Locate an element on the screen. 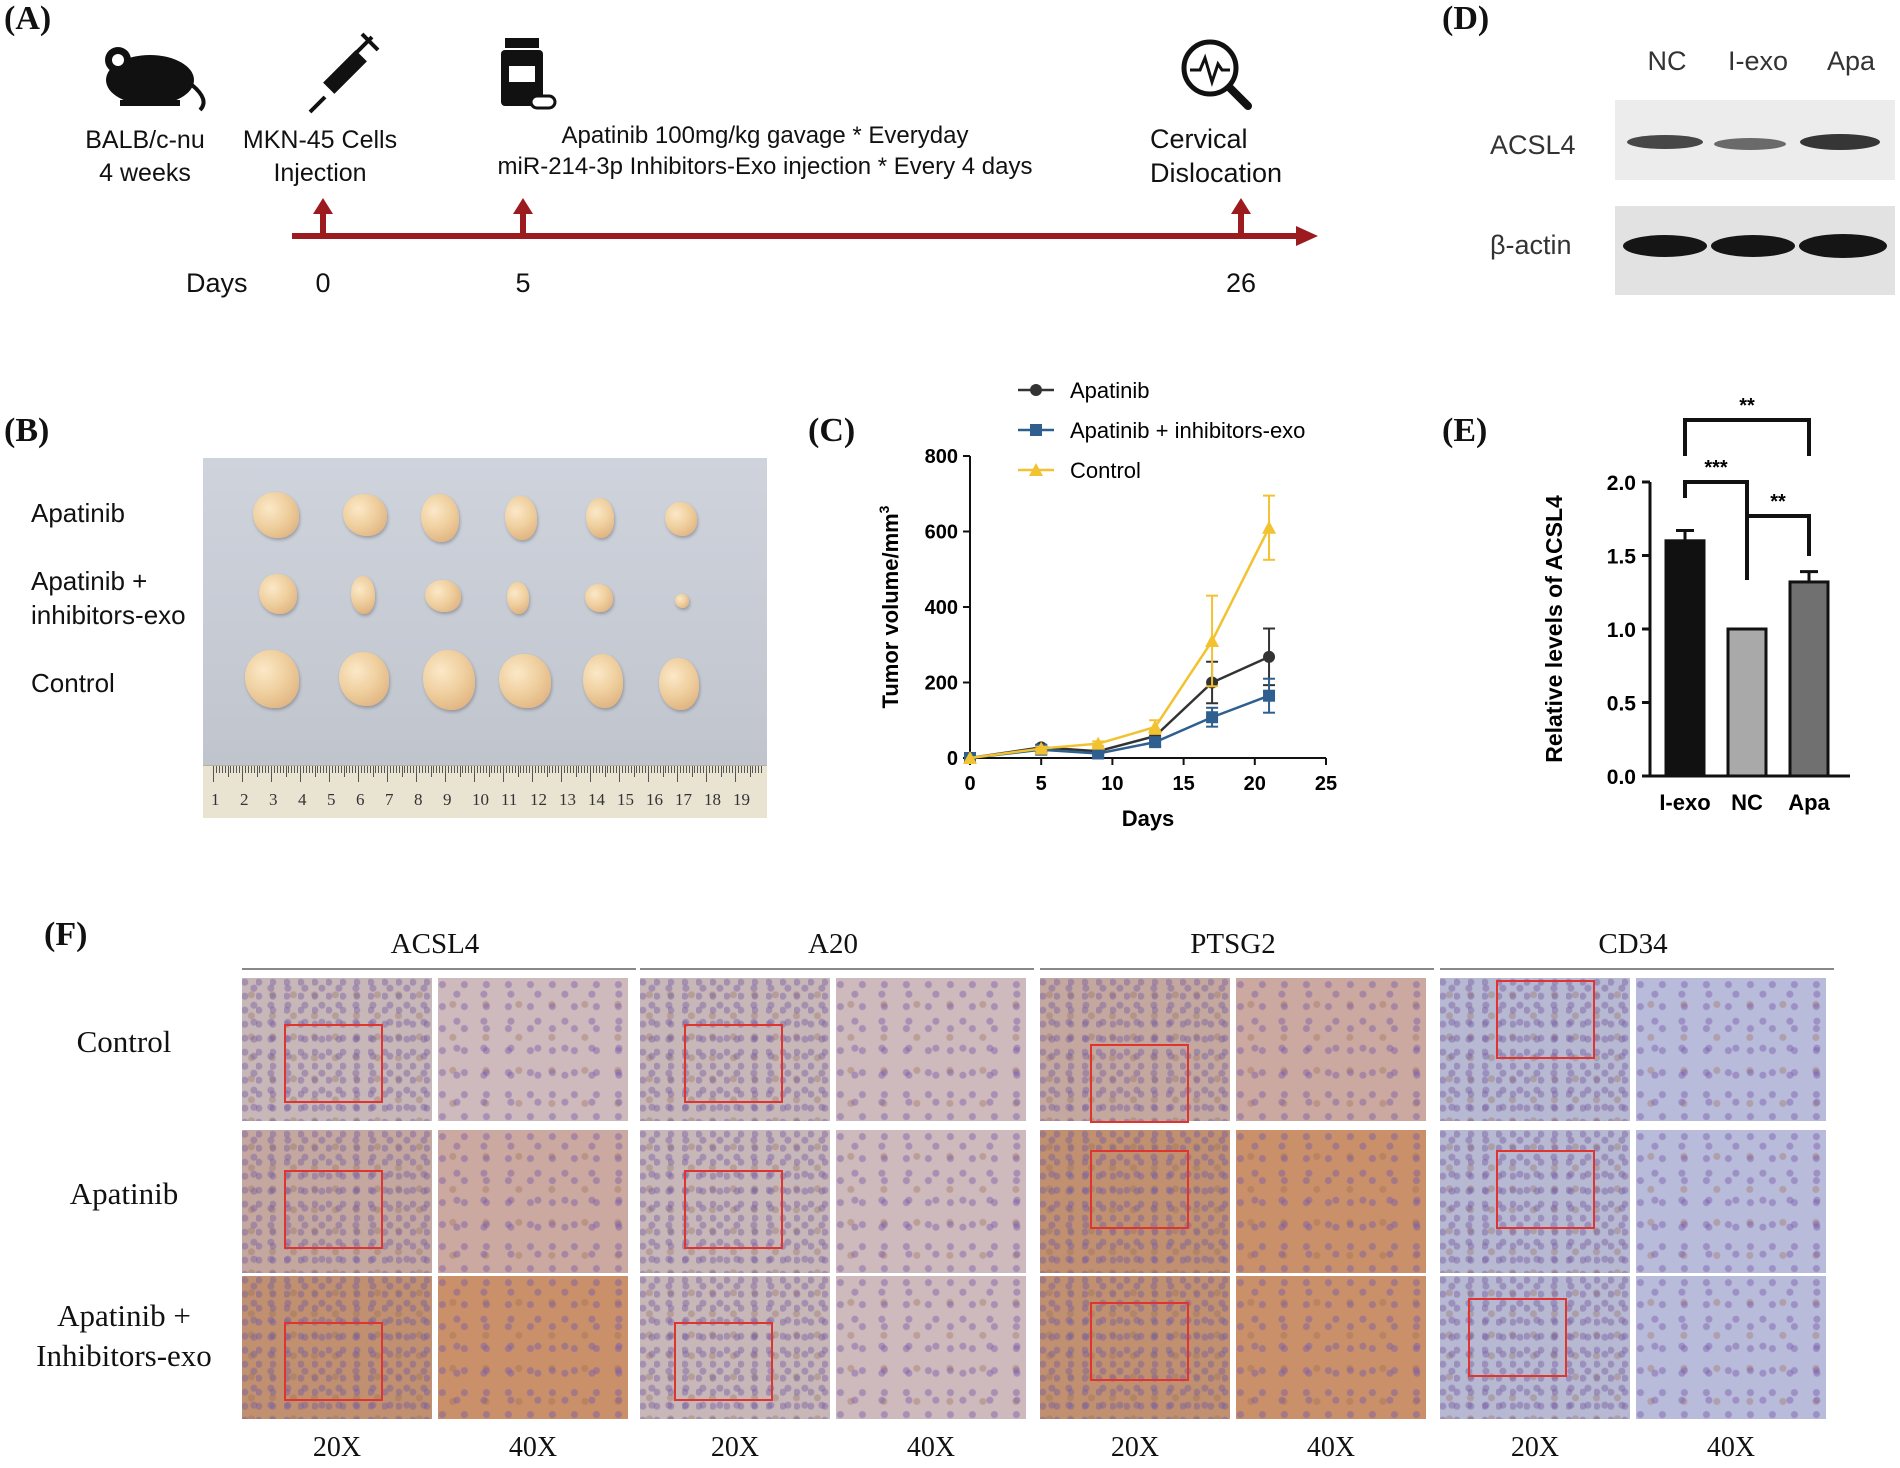  x-tick-label: NC is located at coordinates (1747, 802).